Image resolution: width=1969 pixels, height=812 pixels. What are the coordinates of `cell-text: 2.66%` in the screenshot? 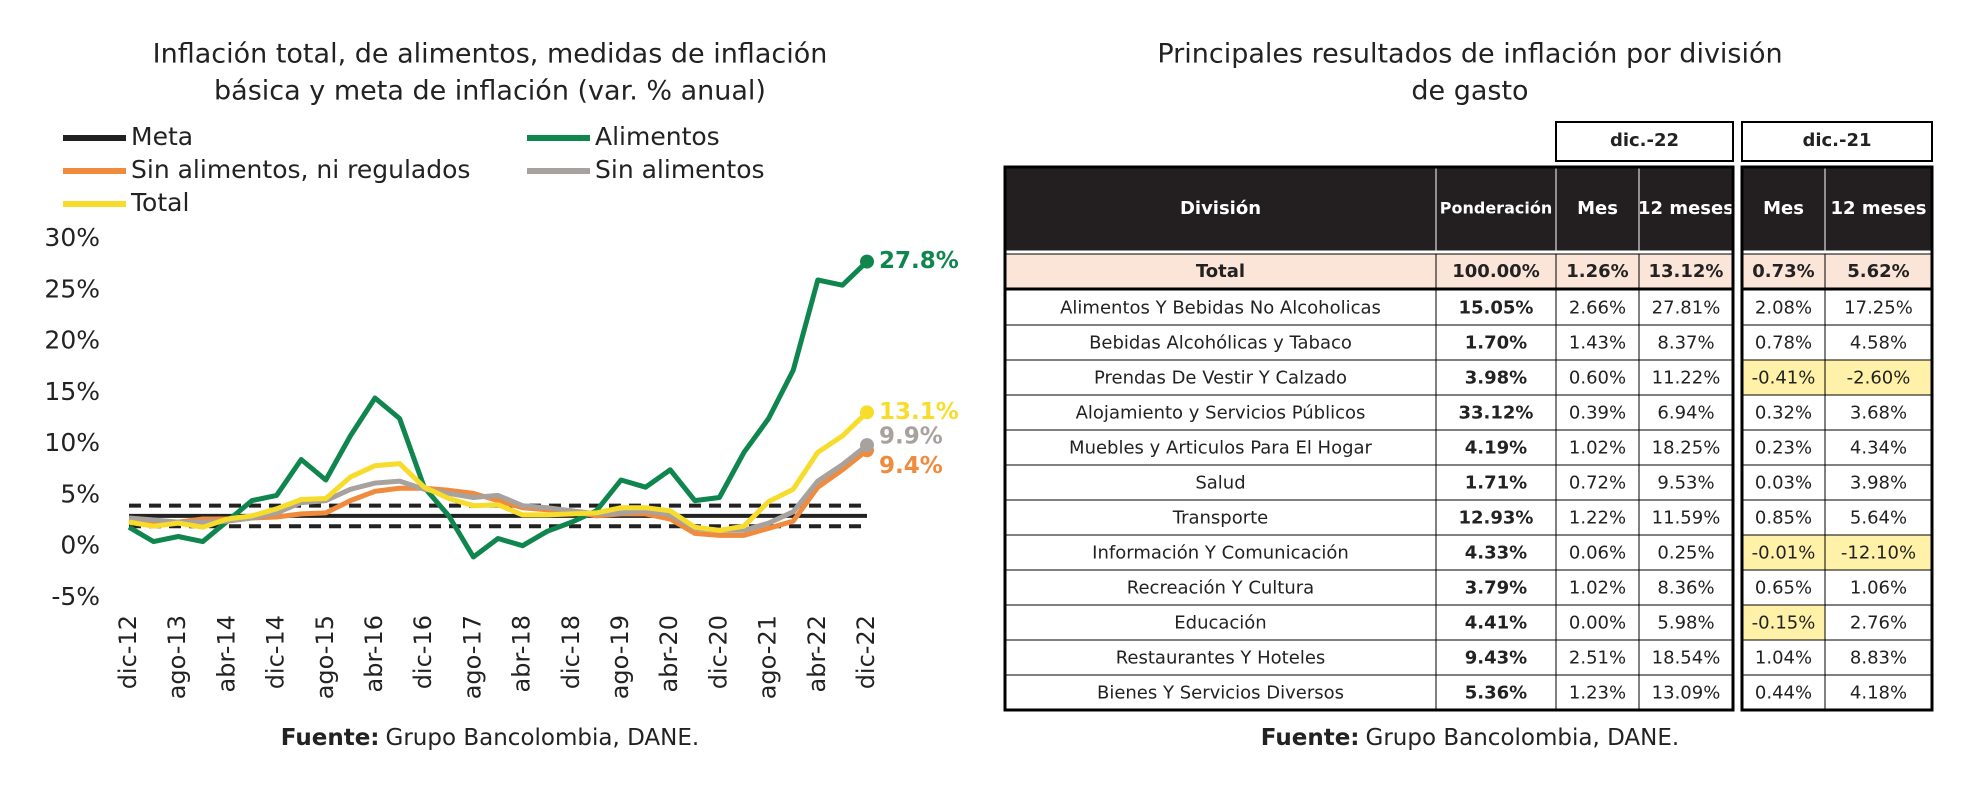 It's located at (1597, 308).